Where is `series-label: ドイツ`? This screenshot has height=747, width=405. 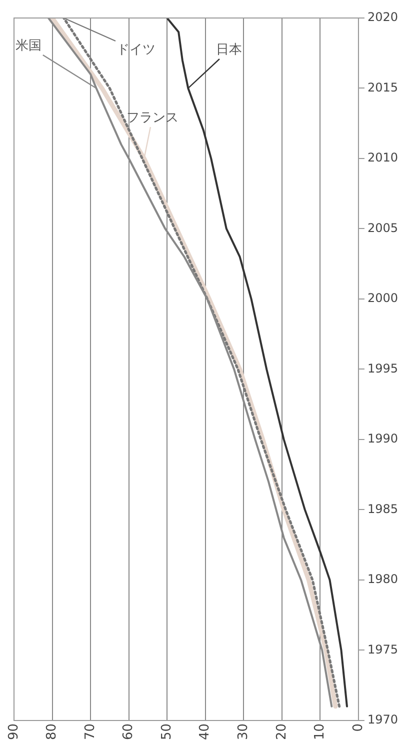
series-label: ドイツ is located at coordinates (136, 50).